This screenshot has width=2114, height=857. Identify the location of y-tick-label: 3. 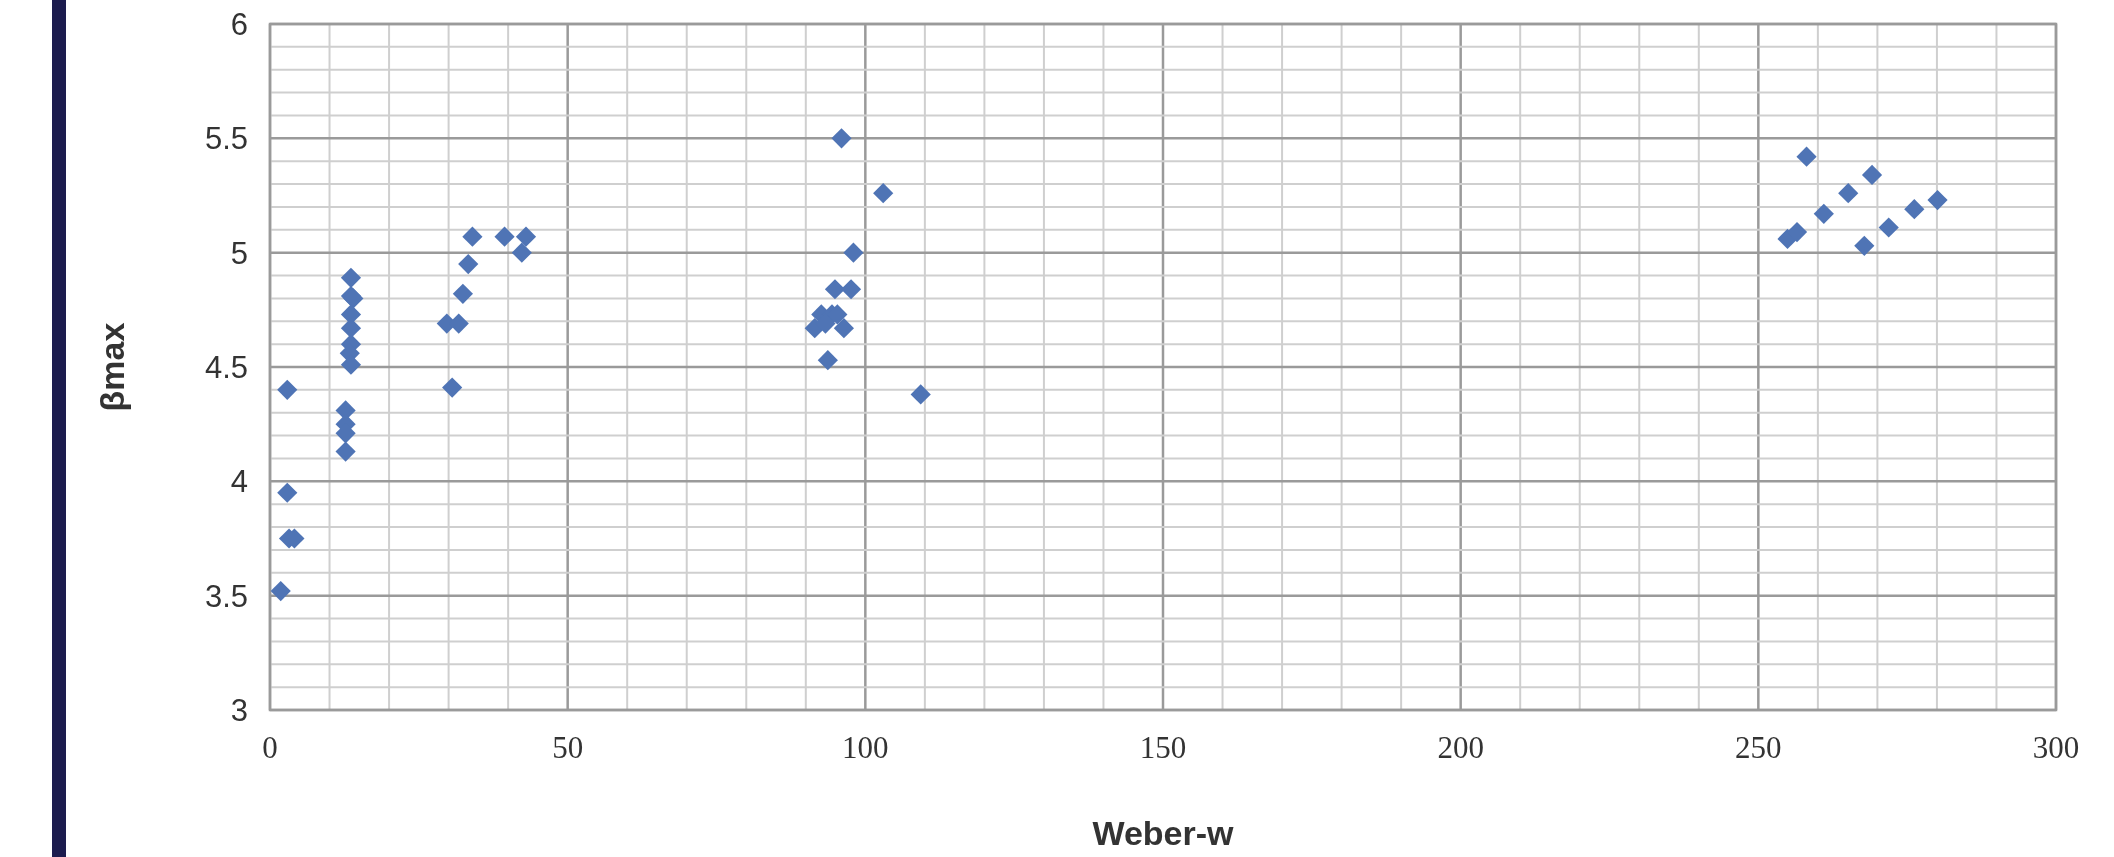
(239, 710).